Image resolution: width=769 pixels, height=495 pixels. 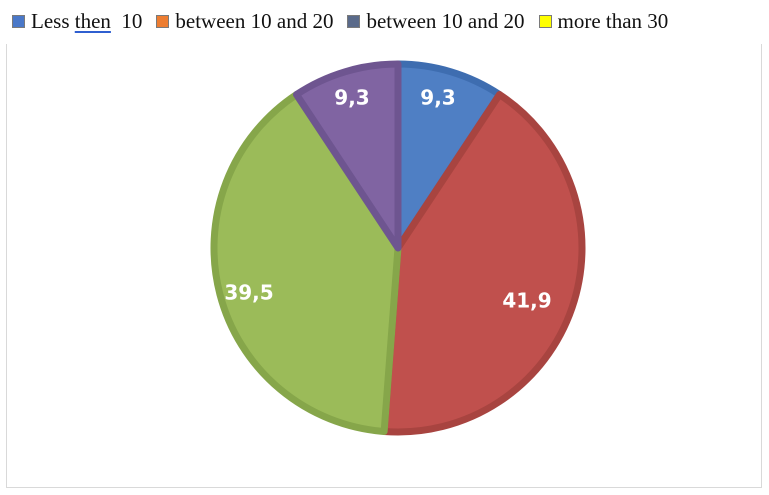 What do you see at coordinates (526, 301) in the screenshot?
I see `slice-label-2: 41,9` at bounding box center [526, 301].